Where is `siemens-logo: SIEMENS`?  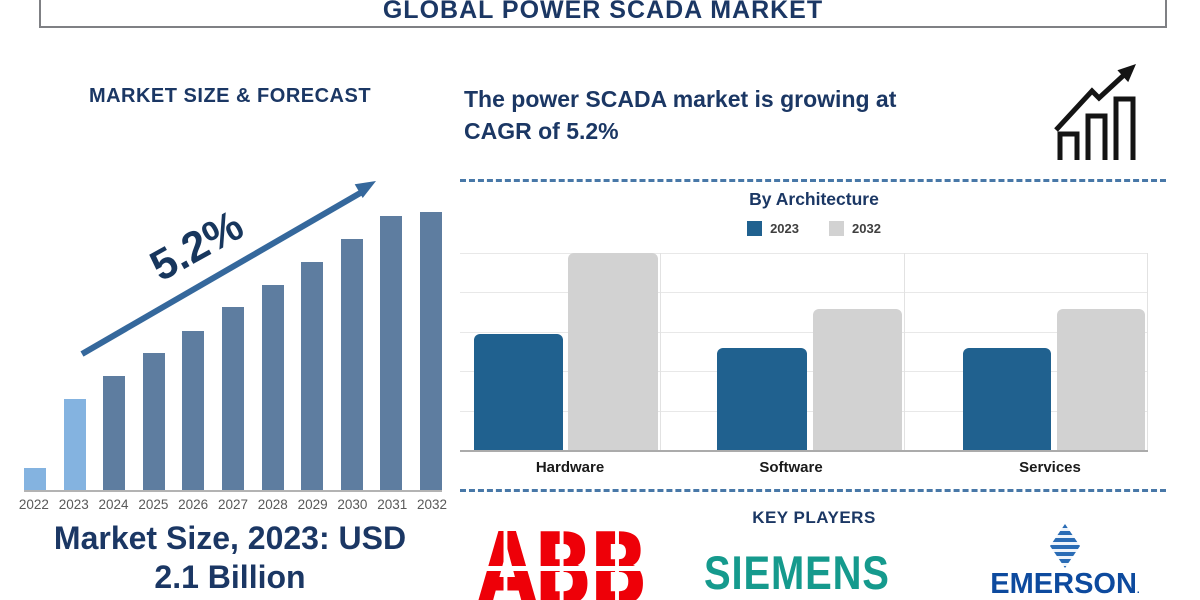
siemens-logo: SIEMENS is located at coordinates (797, 572).